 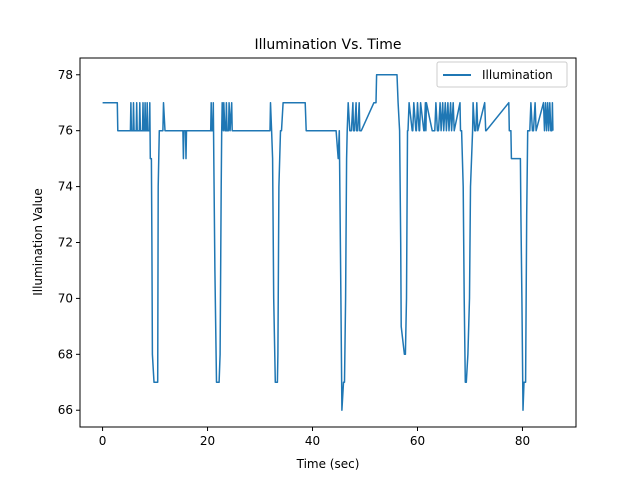 I want to click on legend-label-illumination: Illumination, so click(x=517, y=75).